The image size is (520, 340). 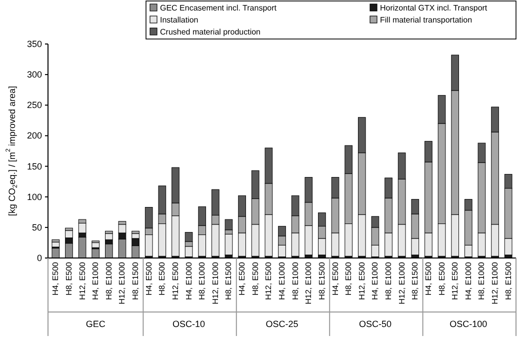 What do you see at coordinates (434, 8) in the screenshot?
I see `legend-label: Horizontal GTX incl. Transport` at bounding box center [434, 8].